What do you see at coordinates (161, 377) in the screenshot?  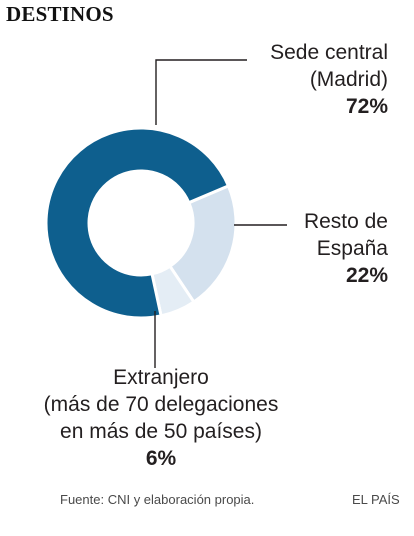 I see `slice-label-extranjero-line-1: Extranjero` at bounding box center [161, 377].